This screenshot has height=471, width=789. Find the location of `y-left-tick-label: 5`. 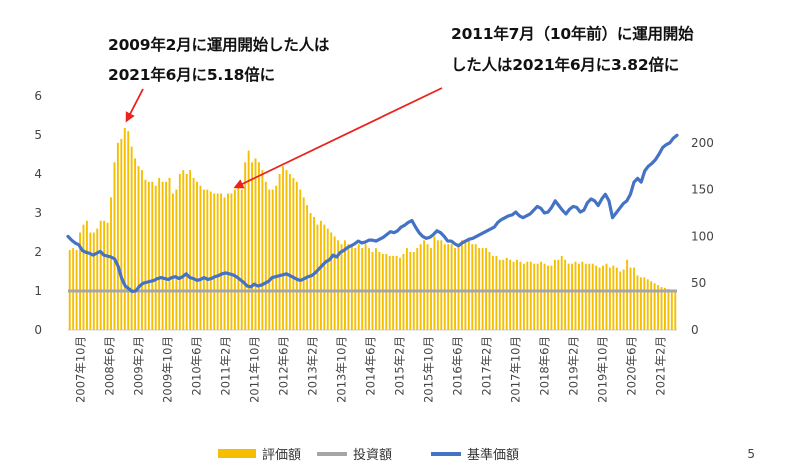

y-left-tick-label: 5 is located at coordinates (38, 135).